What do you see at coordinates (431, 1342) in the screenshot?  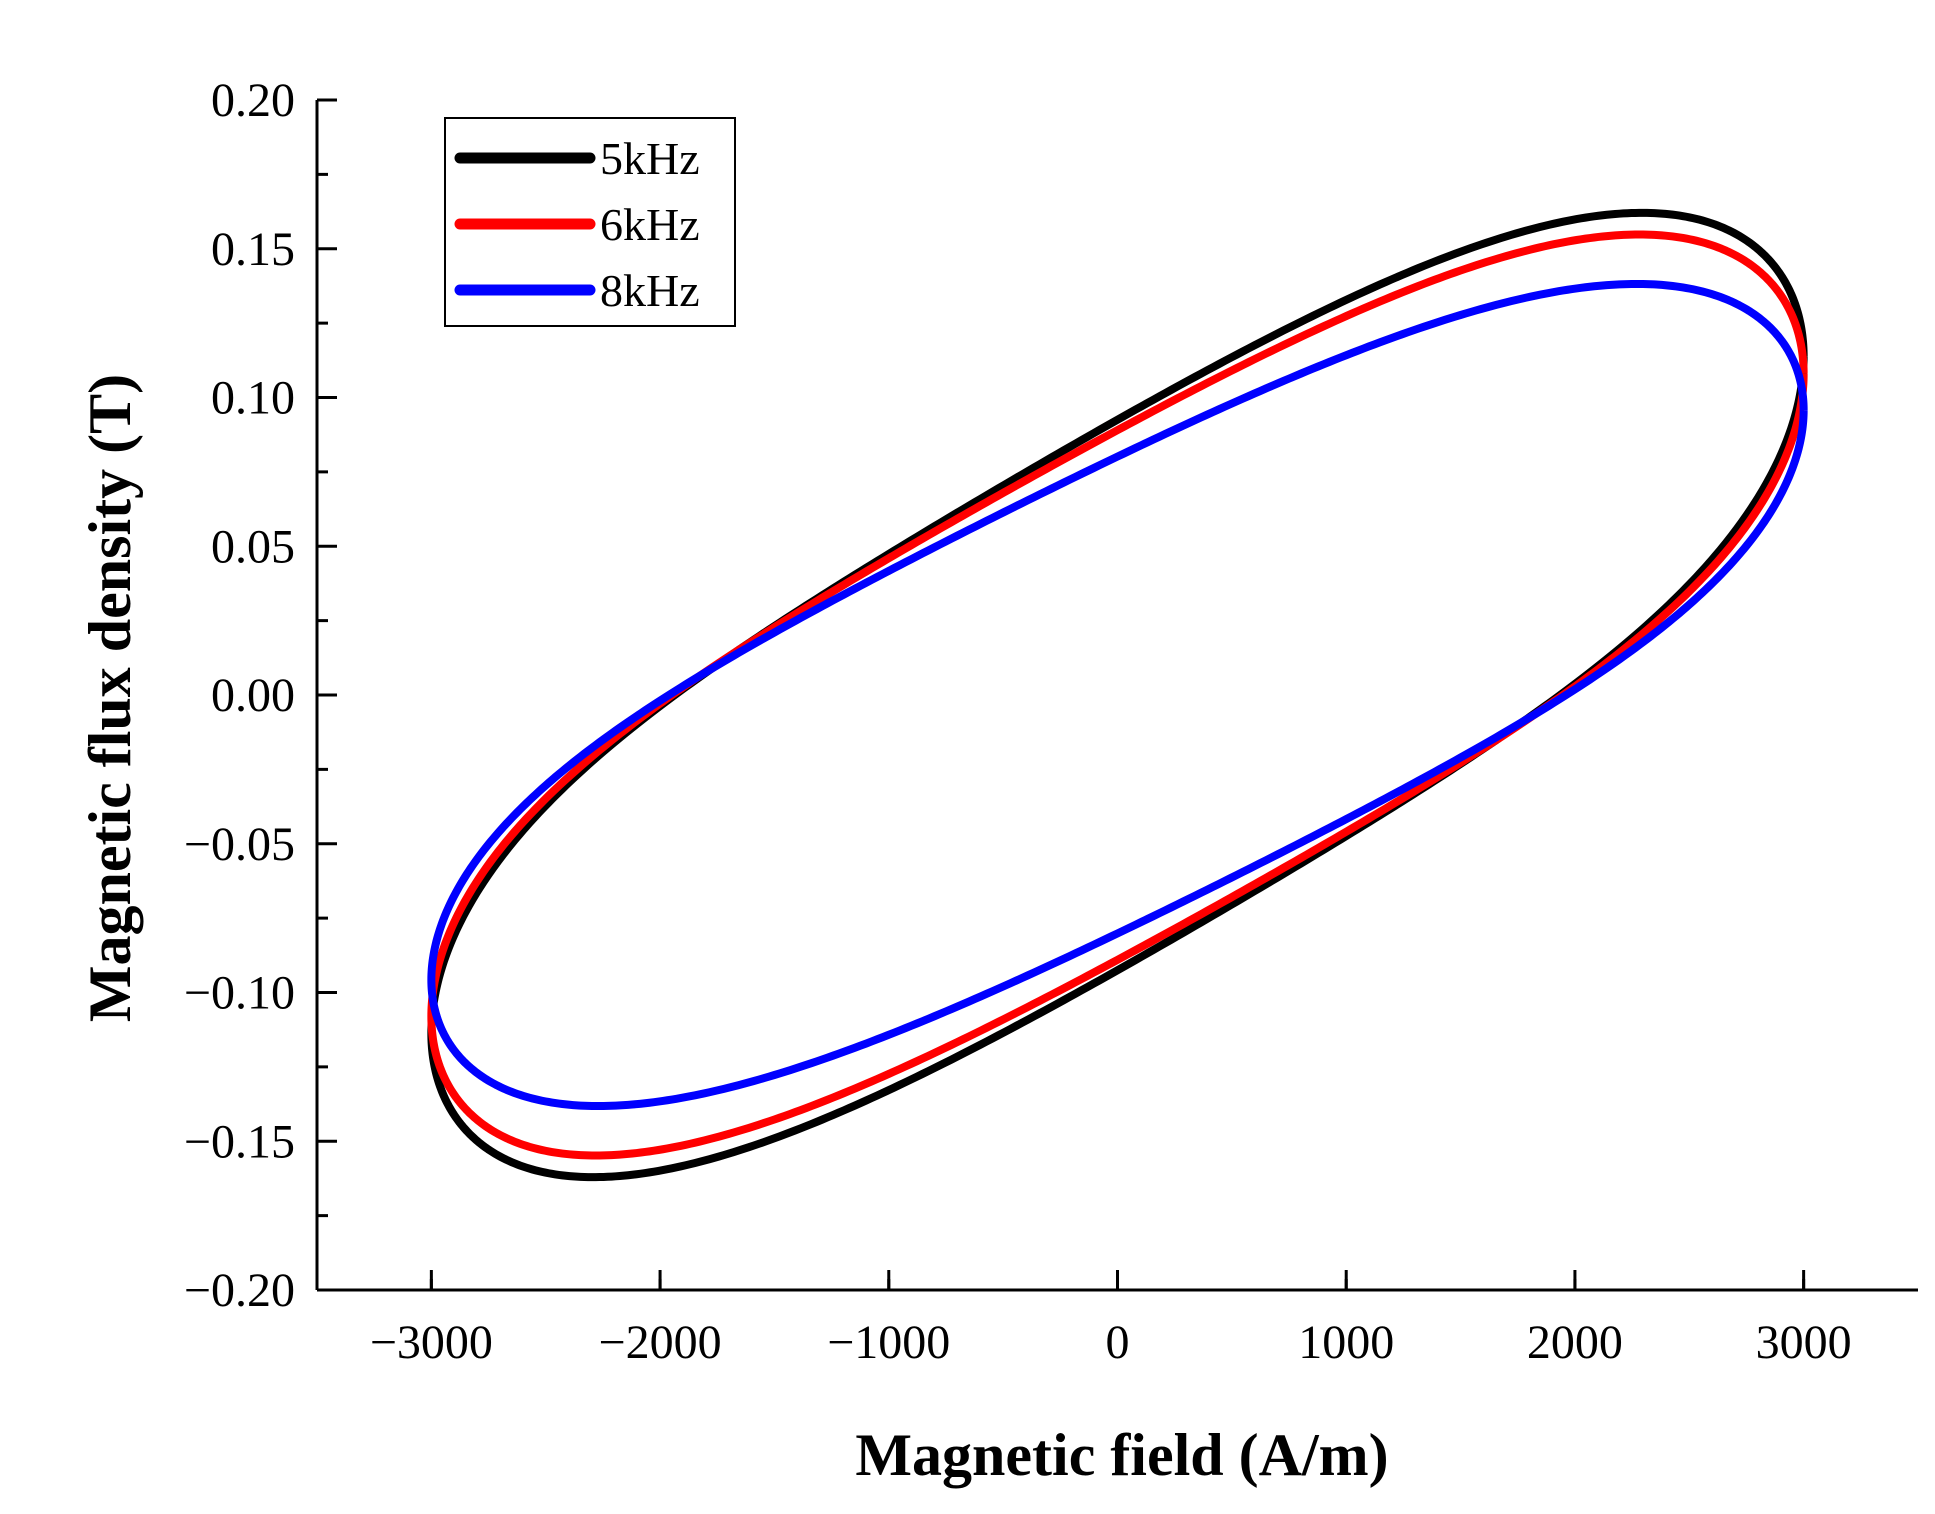 I see `x-tick-label: −3000` at bounding box center [431, 1342].